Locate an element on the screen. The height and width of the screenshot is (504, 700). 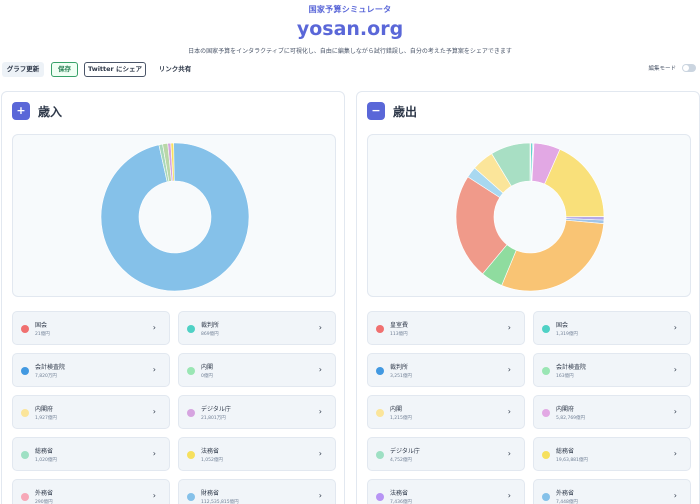
list-item: 裁判所 3,251億円 › is located at coordinates (446, 370).